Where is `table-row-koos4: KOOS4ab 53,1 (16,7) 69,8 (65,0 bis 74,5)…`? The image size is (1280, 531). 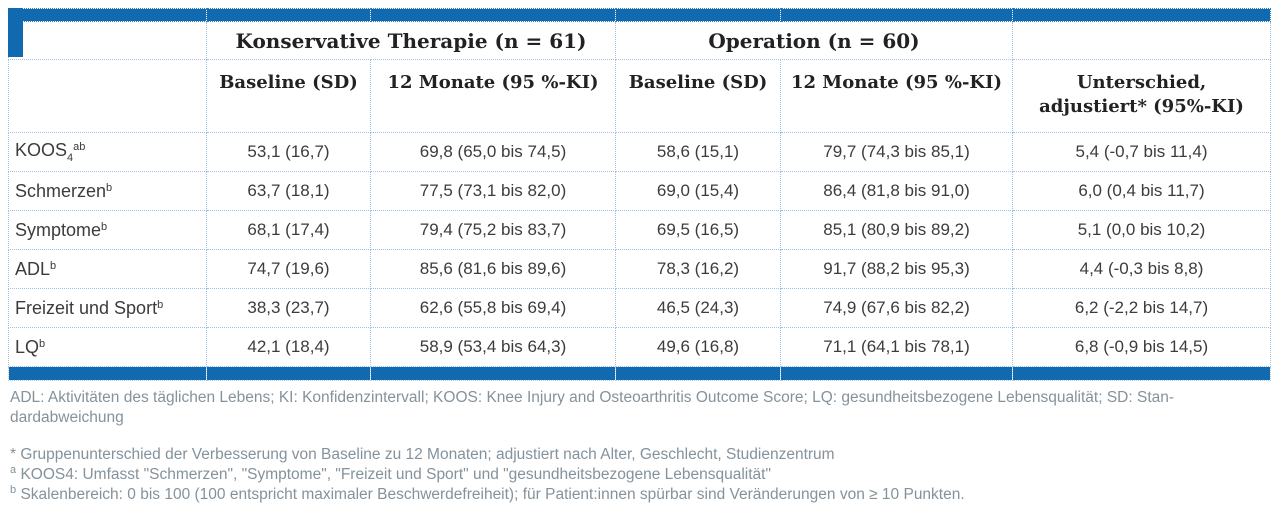
table-row-koos4: KOOS4ab 53,1 (16,7) 69,8 (65,0 bis 74,5)… is located at coordinates (639, 152).